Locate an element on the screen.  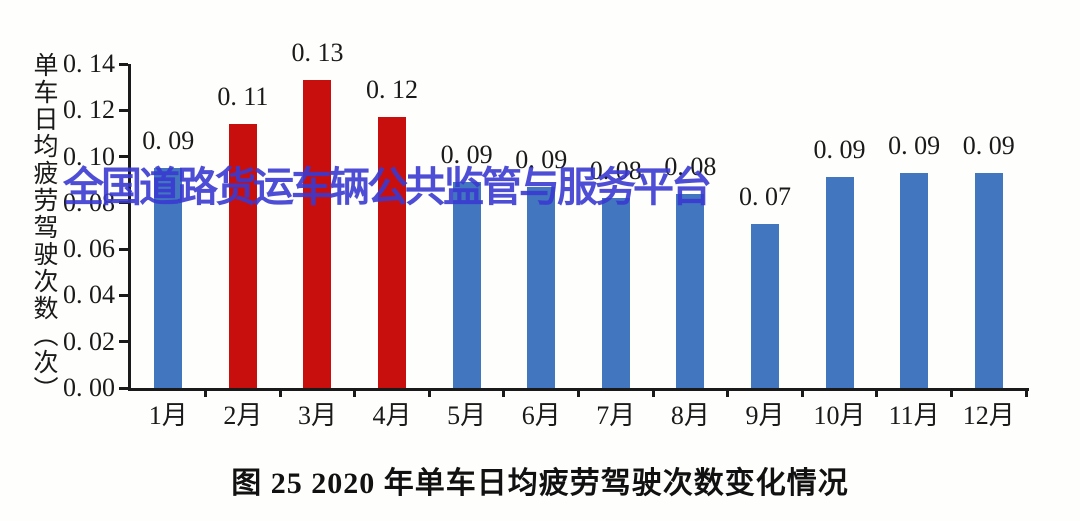
bar-value-label-1月: 0. 09 is located at coordinates (168, 141).